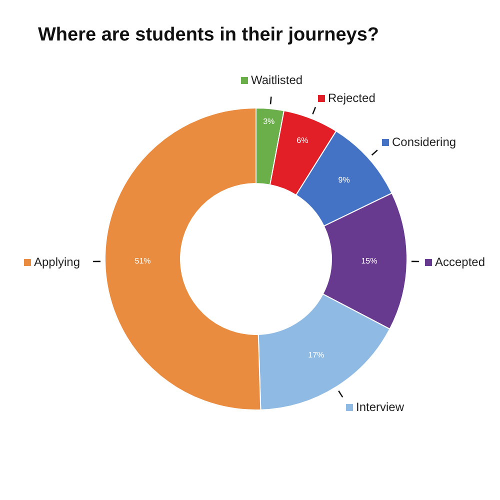 The width and height of the screenshot is (500, 500). Describe the element at coordinates (142, 261) in the screenshot. I see `data-label: 51%` at that location.